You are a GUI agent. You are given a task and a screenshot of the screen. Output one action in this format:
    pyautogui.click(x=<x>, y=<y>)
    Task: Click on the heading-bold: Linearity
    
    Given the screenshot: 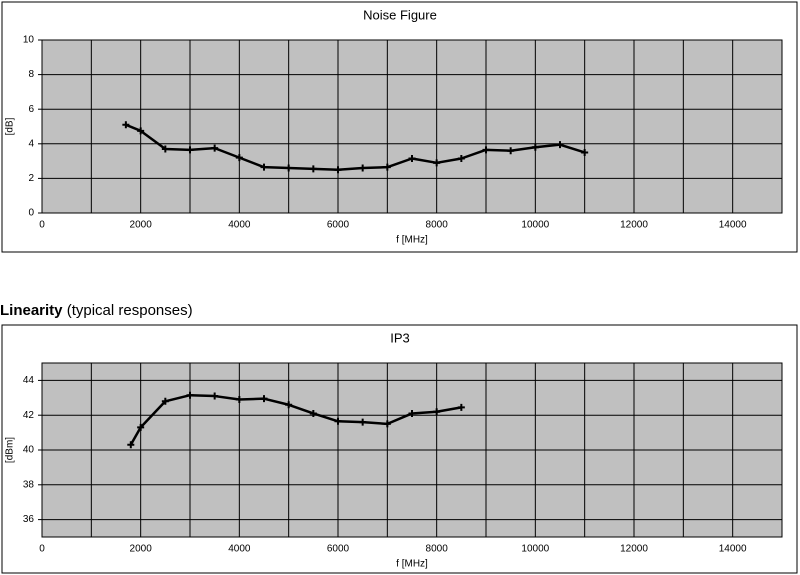 What is the action you would take?
    pyautogui.click(x=31, y=310)
    